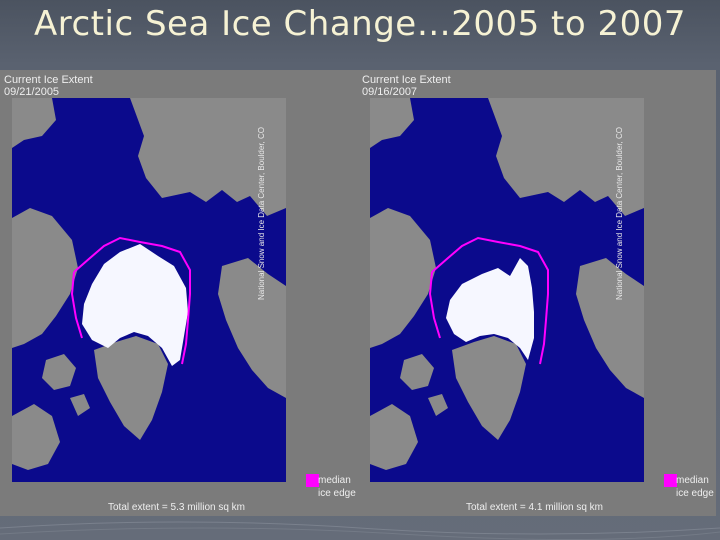 This screenshot has height=540, width=720. I want to click on sea-ice-2005, so click(135, 305).